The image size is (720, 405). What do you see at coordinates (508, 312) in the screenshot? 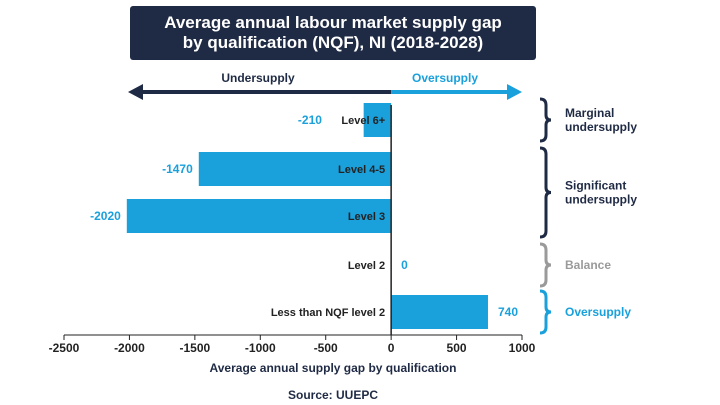
I see `data-label: 740` at bounding box center [508, 312].